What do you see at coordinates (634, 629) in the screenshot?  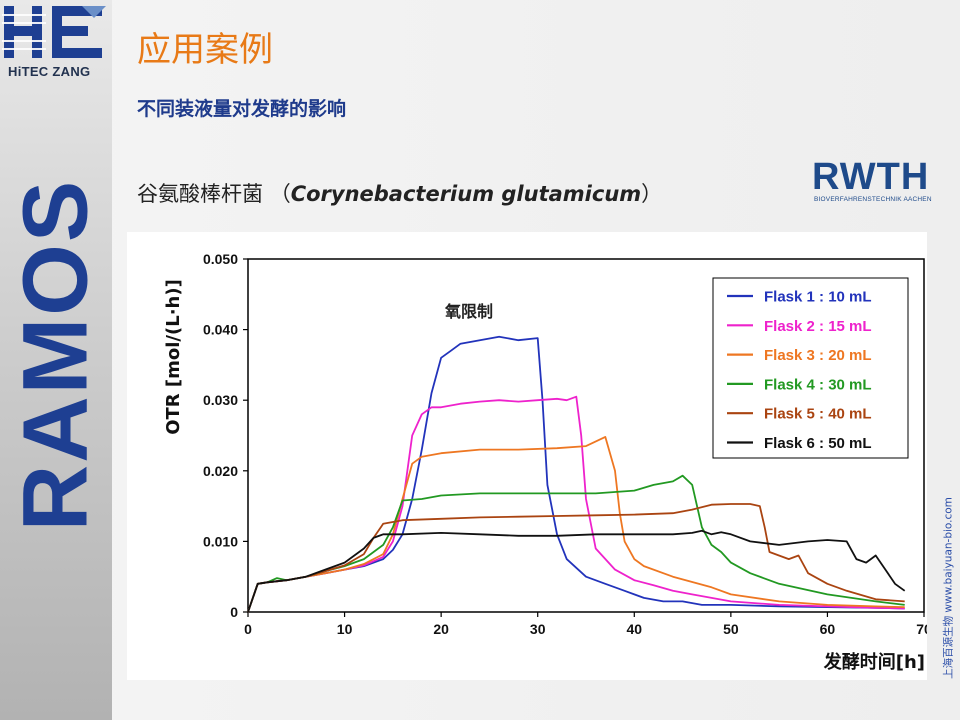 I see `x-tick-label: 40` at bounding box center [634, 629].